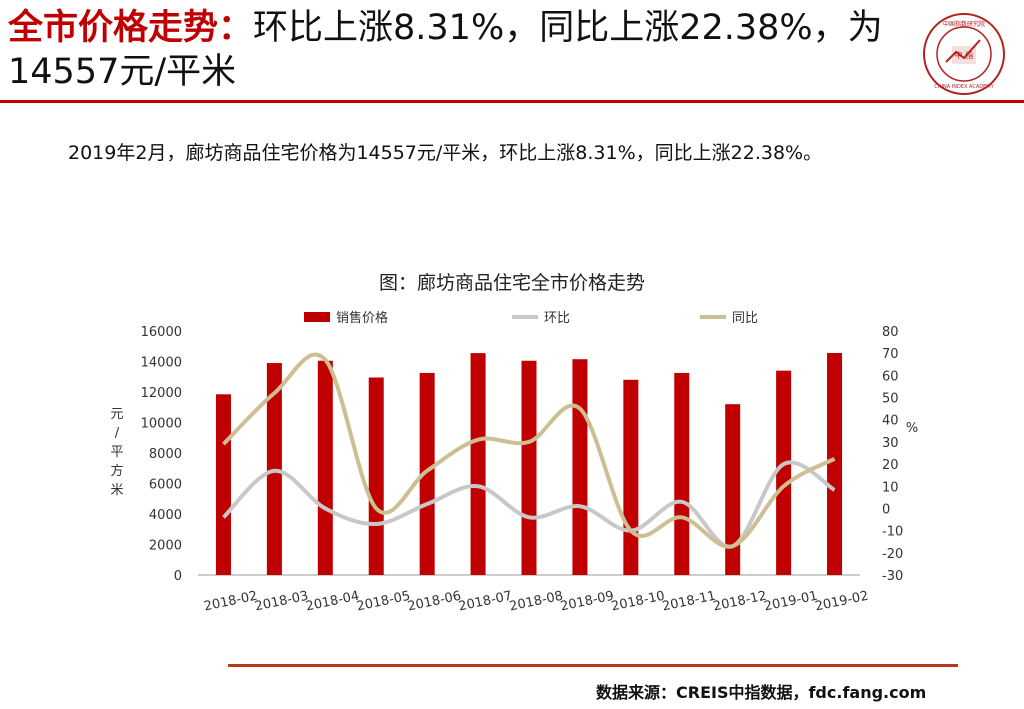  I want to click on x-tick-label: 2018-05, so click(383, 602).